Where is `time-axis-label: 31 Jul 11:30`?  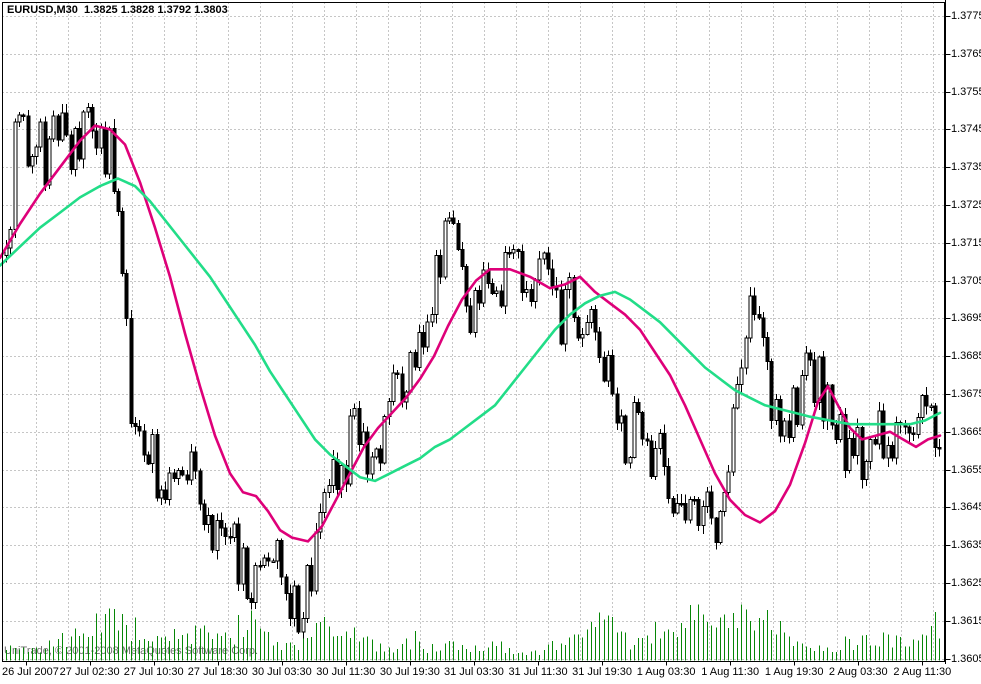 time-axis-label: 31 Jul 11:30 is located at coordinates (538, 672).